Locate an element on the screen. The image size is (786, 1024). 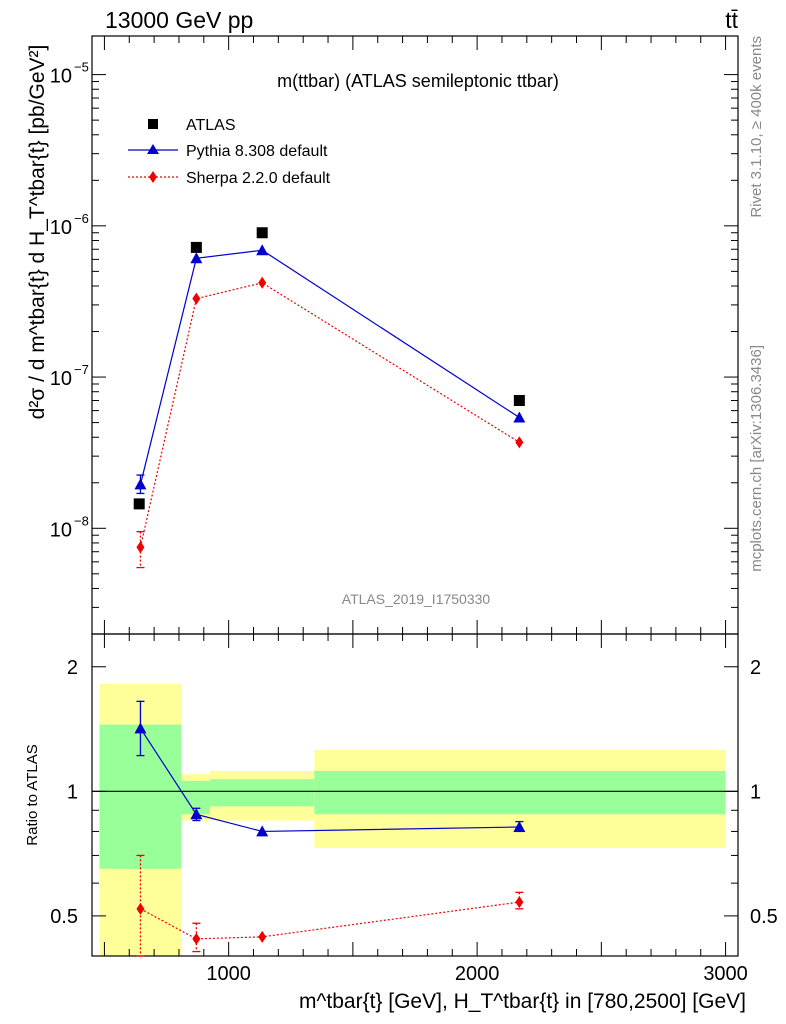
legend-label-sherpa: Sherpa 2.2.0 default is located at coordinates (258, 178).